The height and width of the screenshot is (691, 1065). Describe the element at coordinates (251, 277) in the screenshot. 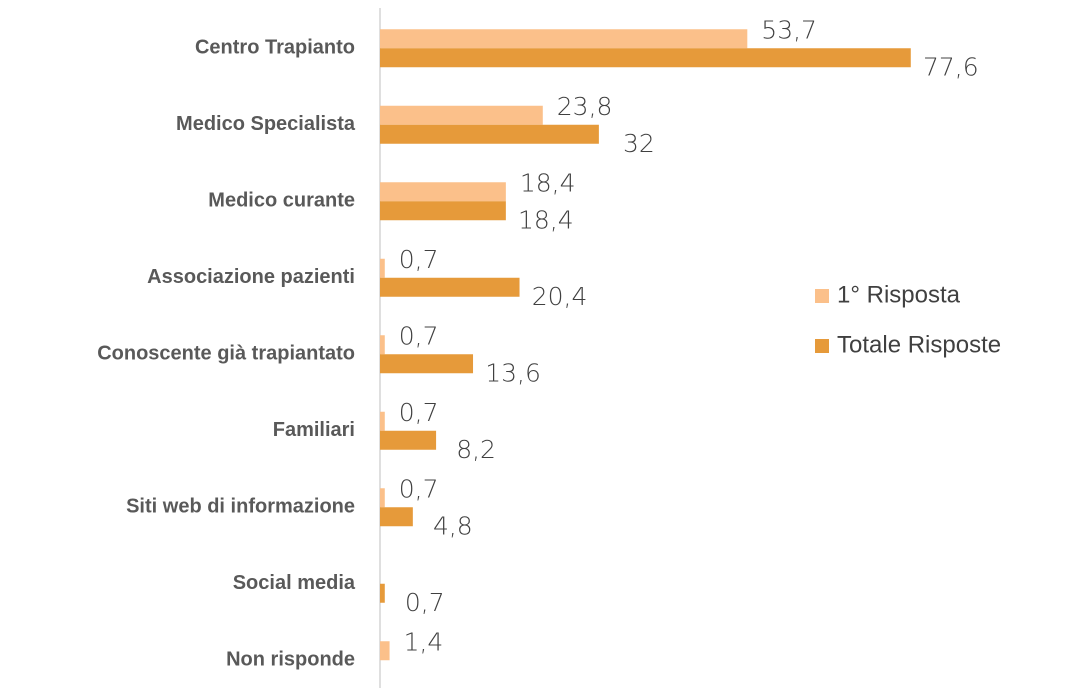

I see `category-label: Associazione pazienti` at that location.